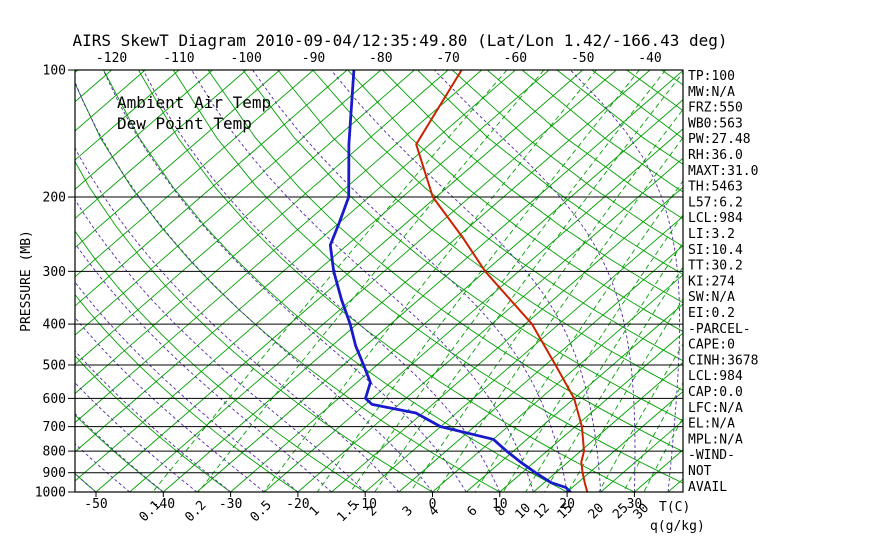 This screenshot has height=560, width=870. What do you see at coordinates (715, 266) in the screenshot?
I see `stats-line: TT:30.2` at bounding box center [715, 266].